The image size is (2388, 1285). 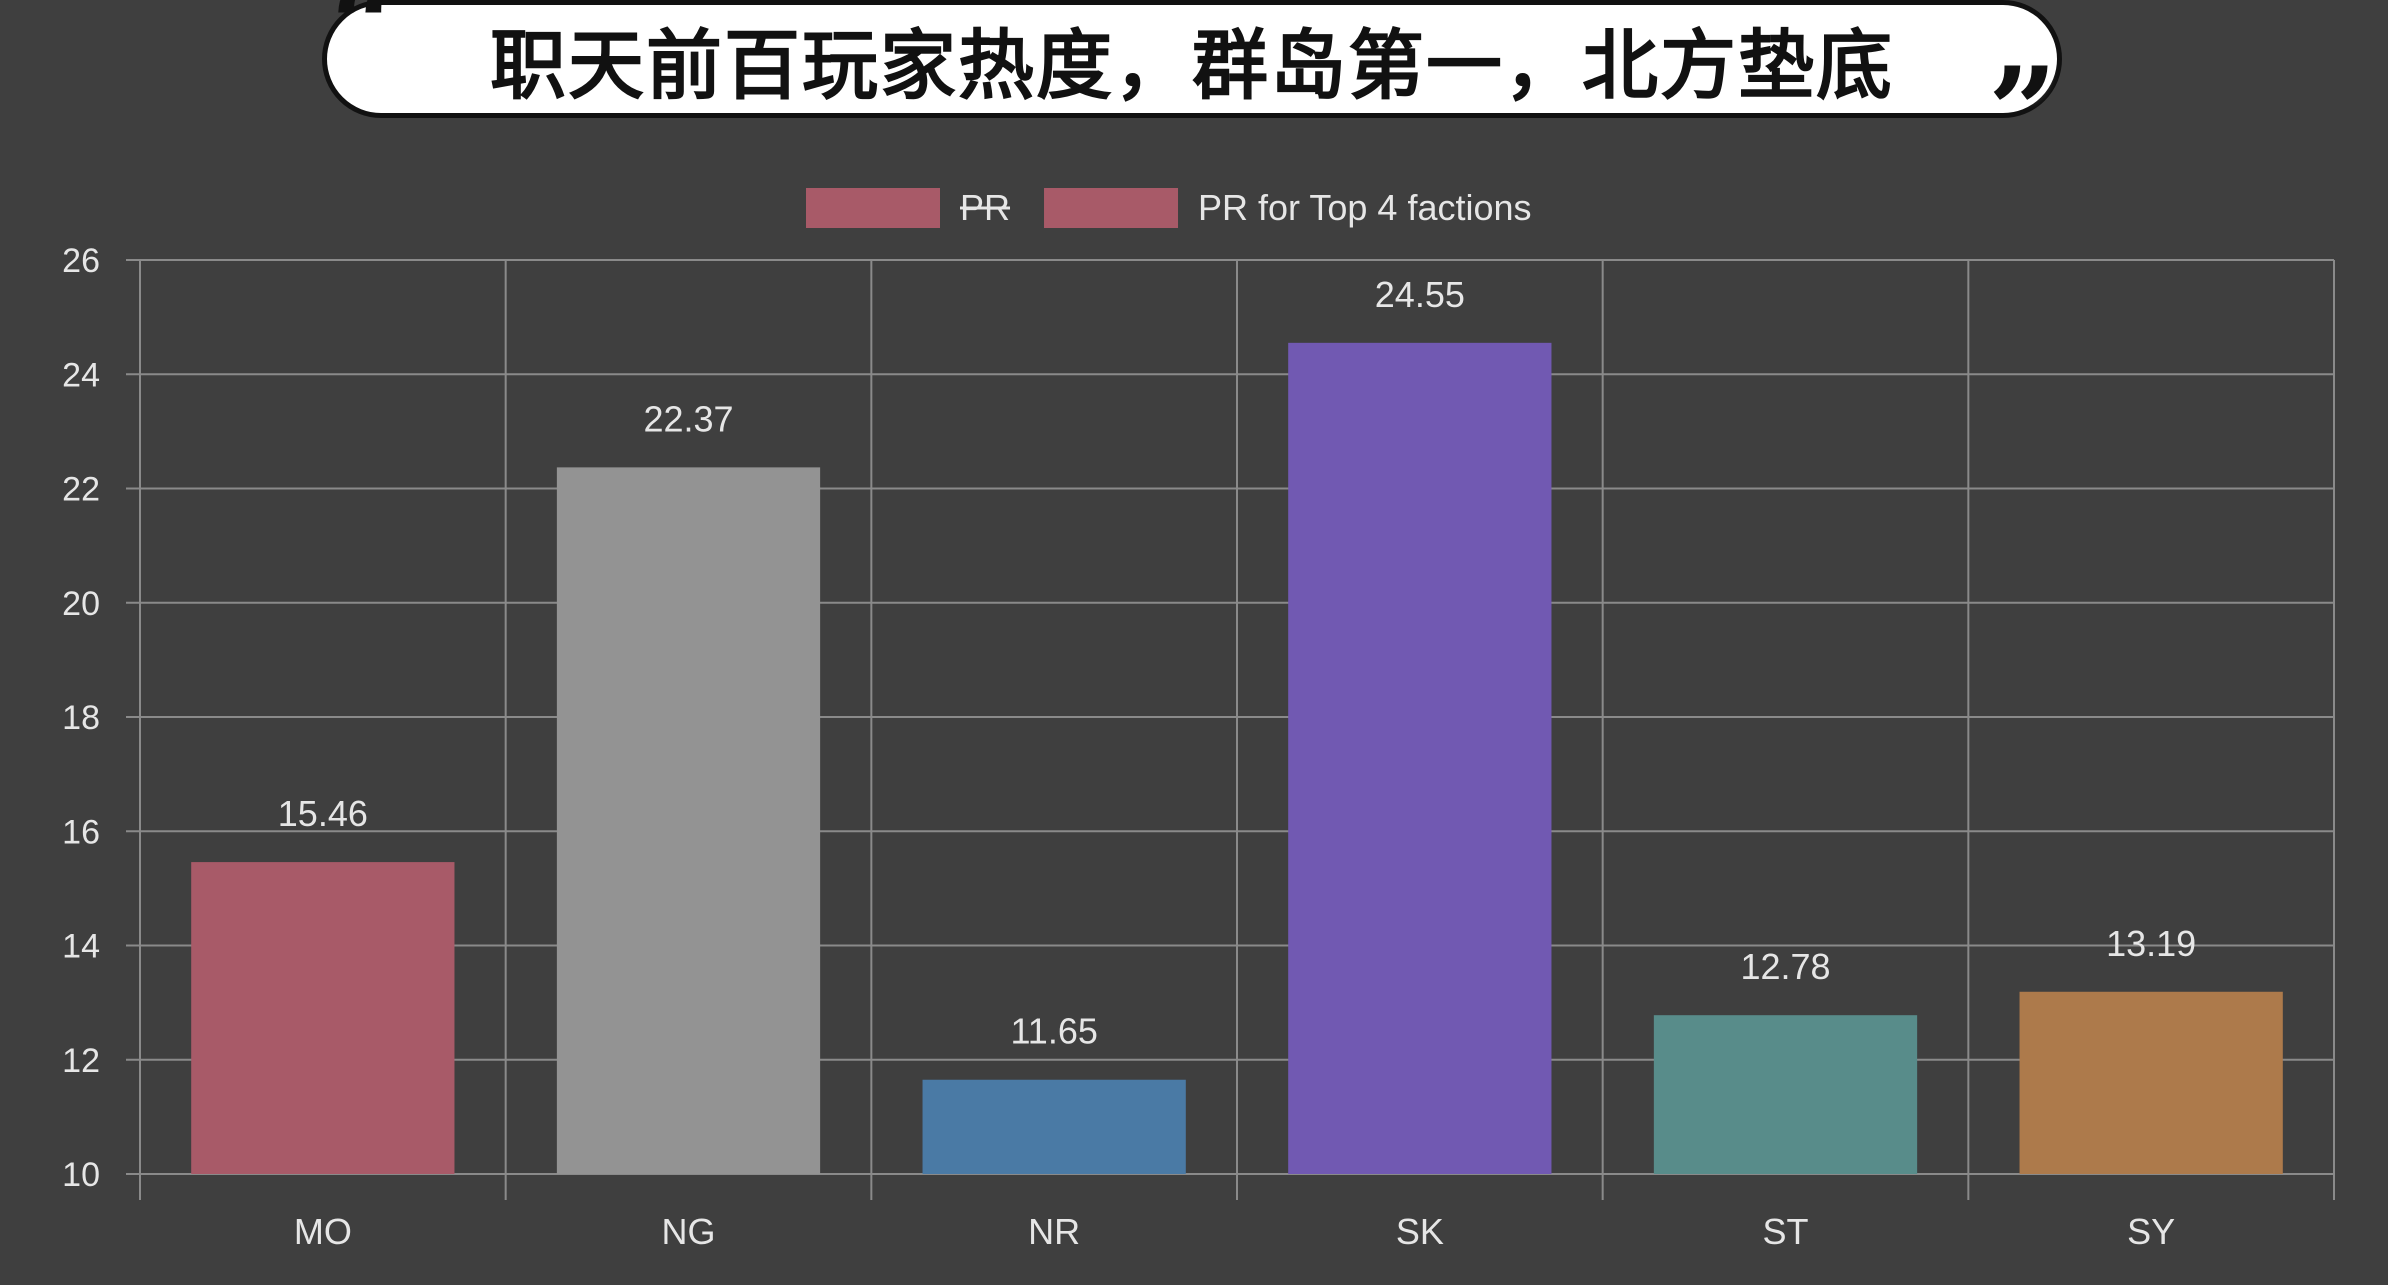 I want to click on x-tick-label: MO, so click(x=323, y=1231).